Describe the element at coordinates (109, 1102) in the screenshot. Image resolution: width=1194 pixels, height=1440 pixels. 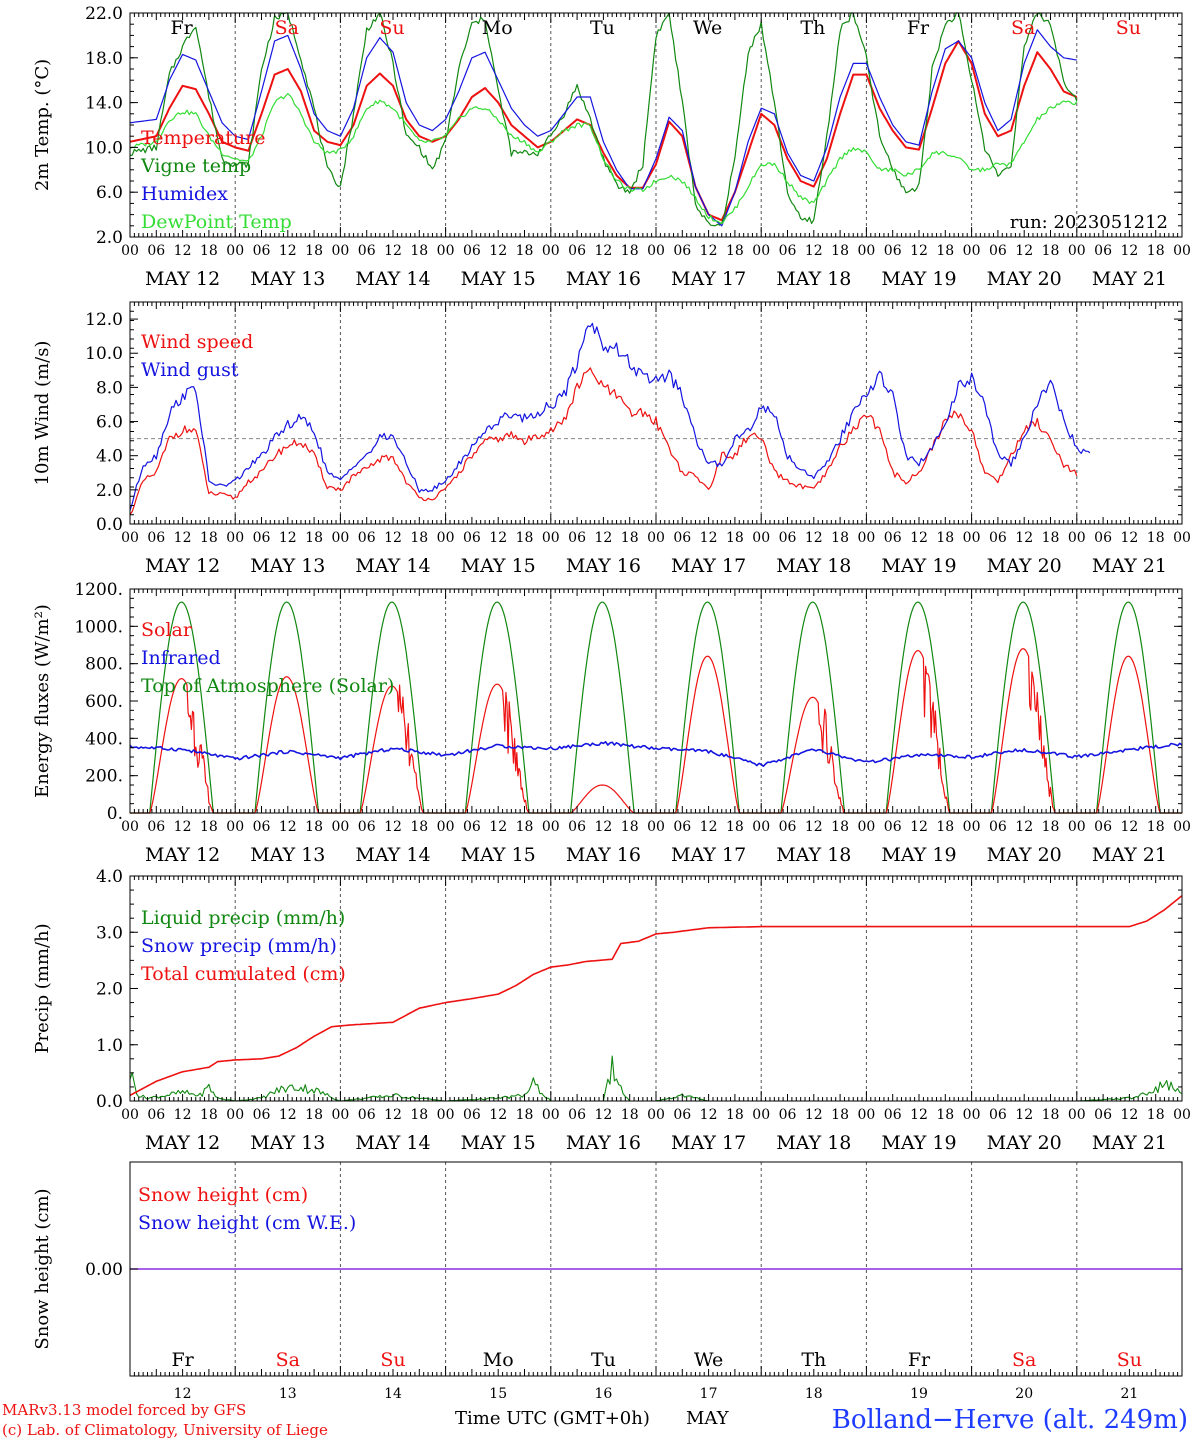
I see `y-tick-label: 0.0` at that location.